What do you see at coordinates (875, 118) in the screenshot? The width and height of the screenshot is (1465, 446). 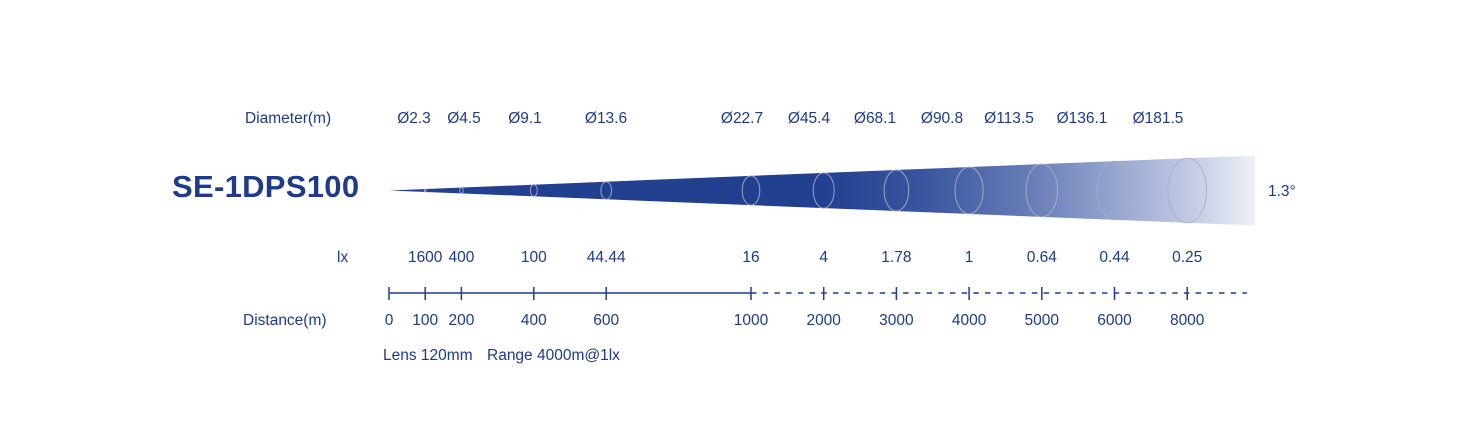 I see `diameter-value: Ø68.1` at bounding box center [875, 118].